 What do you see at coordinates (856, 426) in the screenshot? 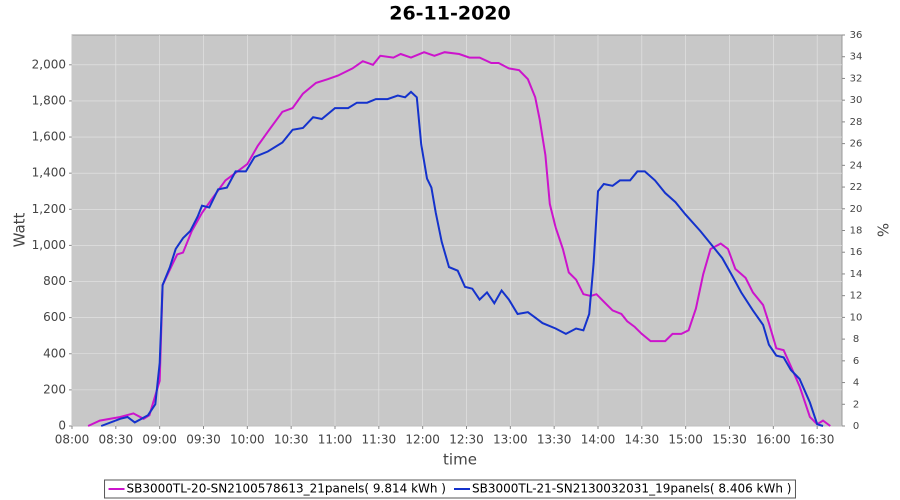
I see `y2-tick-label: 0` at bounding box center [856, 426].